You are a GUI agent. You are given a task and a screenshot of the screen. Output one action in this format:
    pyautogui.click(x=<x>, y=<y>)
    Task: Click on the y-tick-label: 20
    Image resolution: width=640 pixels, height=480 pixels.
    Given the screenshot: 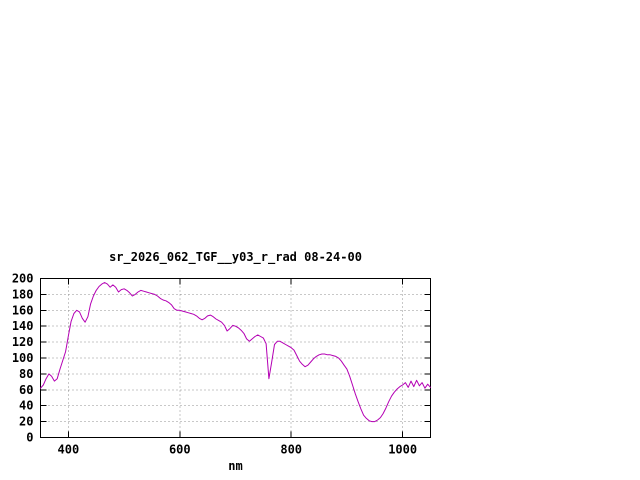 What is the action you would take?
    pyautogui.click(x=26, y=422)
    